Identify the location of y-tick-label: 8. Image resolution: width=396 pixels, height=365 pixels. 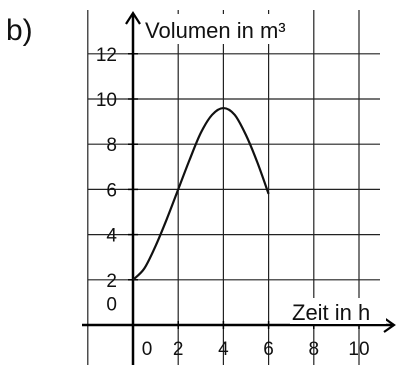
(111, 145).